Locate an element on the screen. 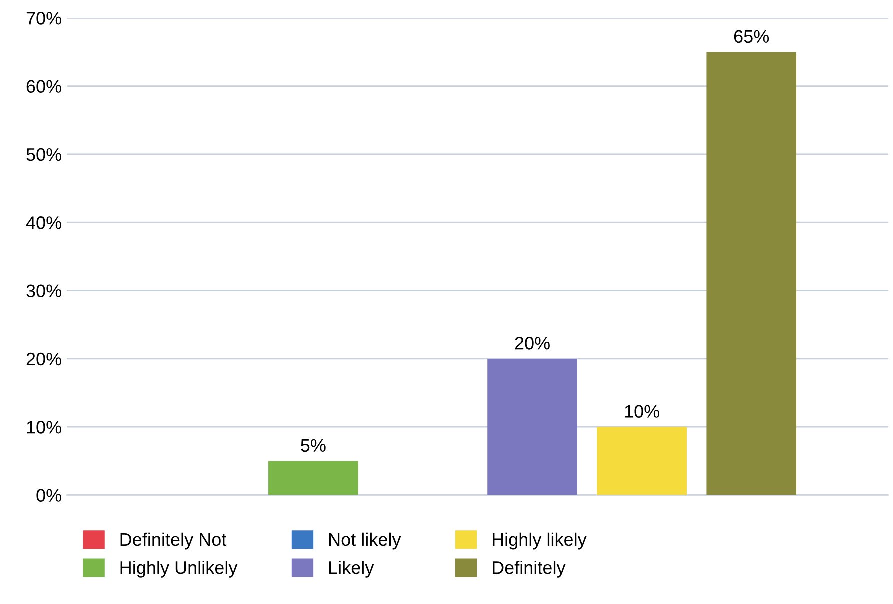 The width and height of the screenshot is (893, 604). legend-label: Not likely is located at coordinates (365, 541).